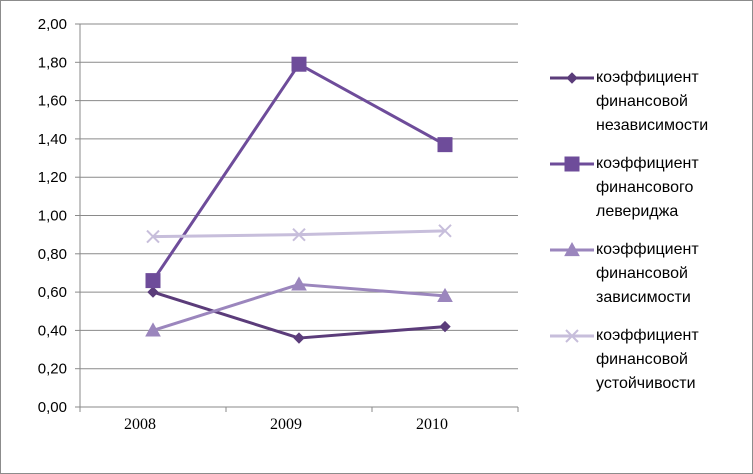 The image size is (753, 474). I want to click on legend-item: коэффициент финансовой независимости, so click(648, 109).